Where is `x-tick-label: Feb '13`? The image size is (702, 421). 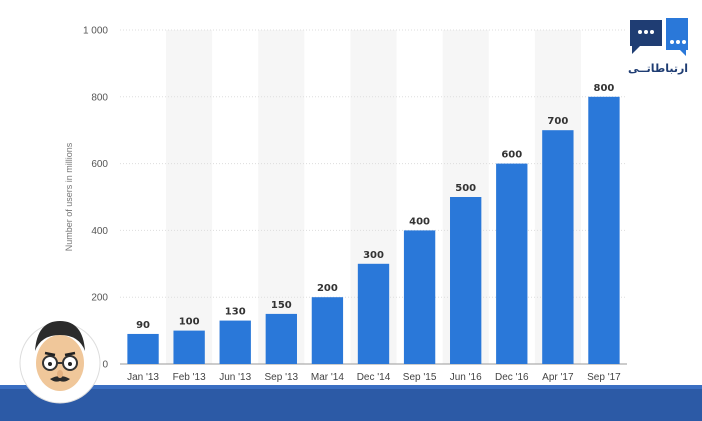
x-tick-label: Feb '13 is located at coordinates (189, 377).